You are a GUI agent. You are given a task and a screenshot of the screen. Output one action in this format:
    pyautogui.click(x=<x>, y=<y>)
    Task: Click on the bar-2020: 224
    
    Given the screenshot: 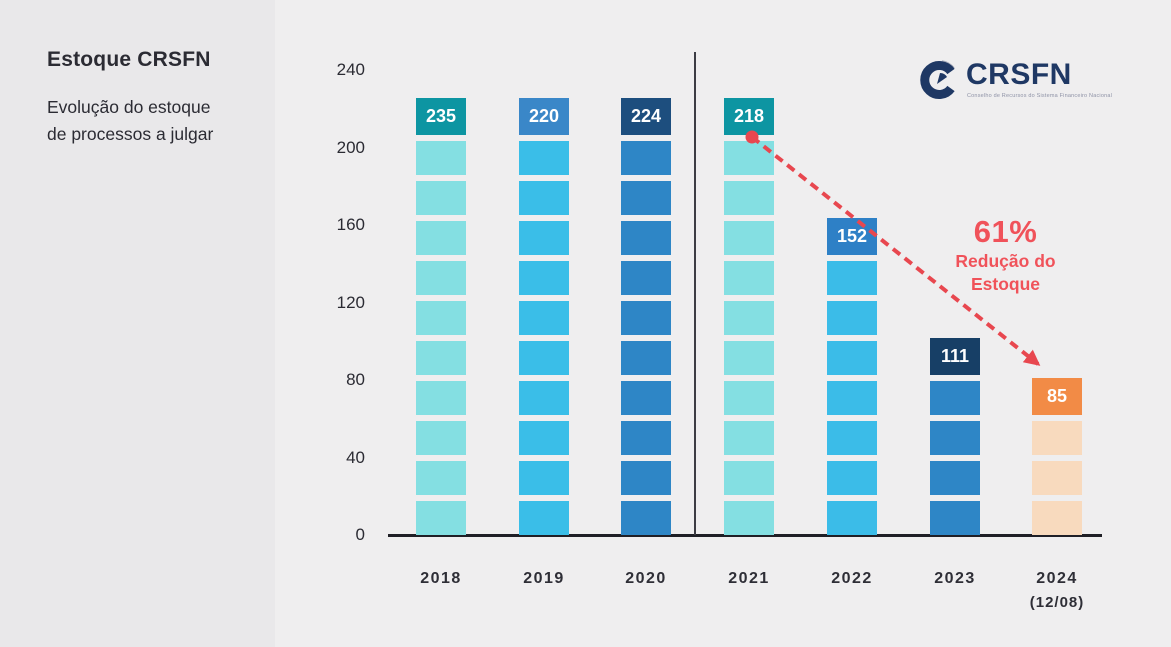 What is the action you would take?
    pyautogui.click(x=646, y=316)
    